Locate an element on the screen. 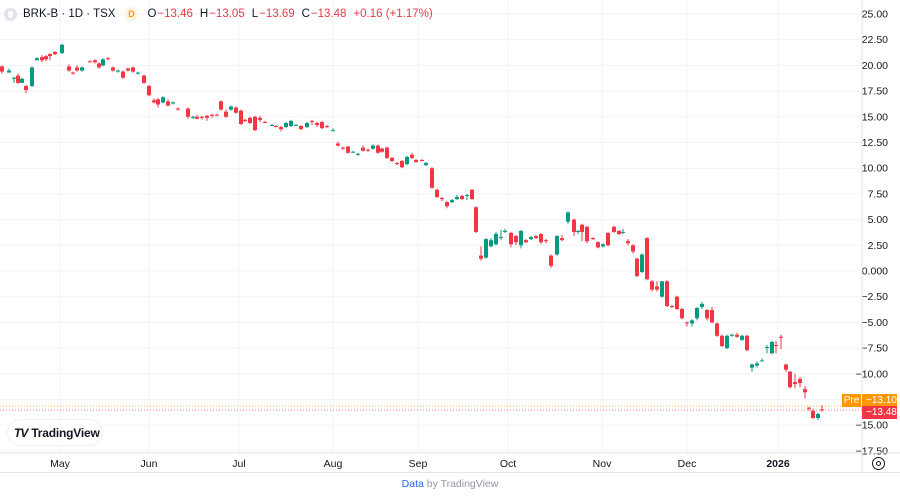 Image resolution: width=900 pixels, height=498 pixels. symbol-title: BRK-B · 1D · TSX is located at coordinates (69, 14).